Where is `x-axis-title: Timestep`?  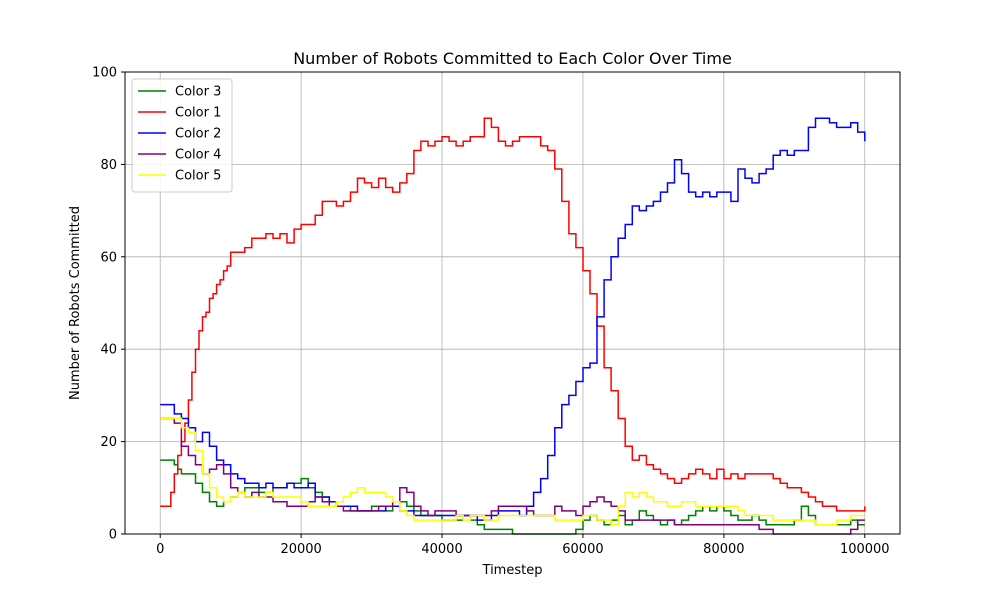
x-axis-title: Timestep is located at coordinates (512, 570).